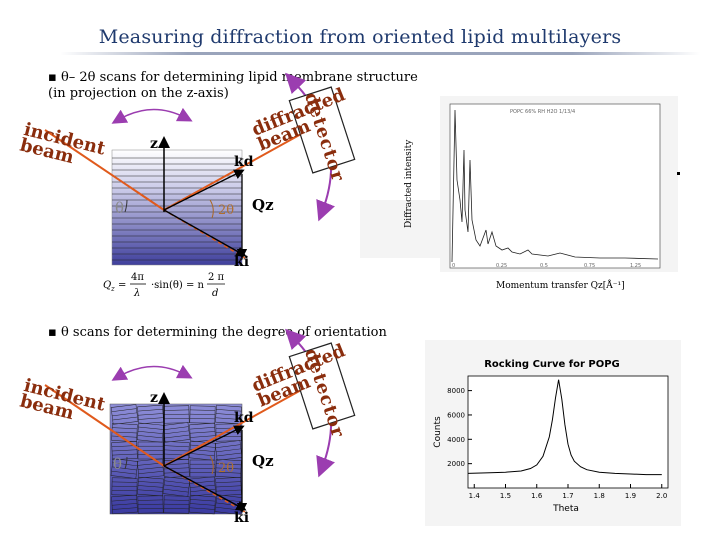 The height and width of the screenshot is (540, 720). I want to click on plot-frame, so click(568, 432).